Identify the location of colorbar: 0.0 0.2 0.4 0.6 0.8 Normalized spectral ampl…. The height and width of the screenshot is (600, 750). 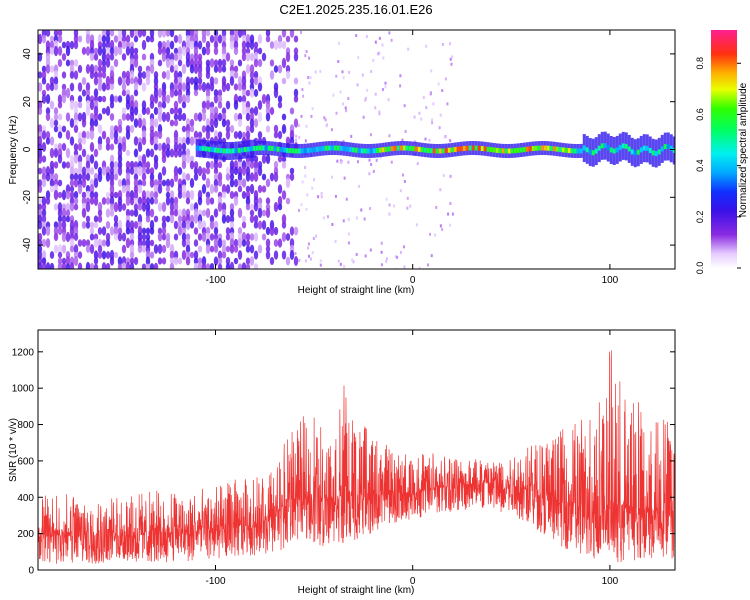
(722, 152).